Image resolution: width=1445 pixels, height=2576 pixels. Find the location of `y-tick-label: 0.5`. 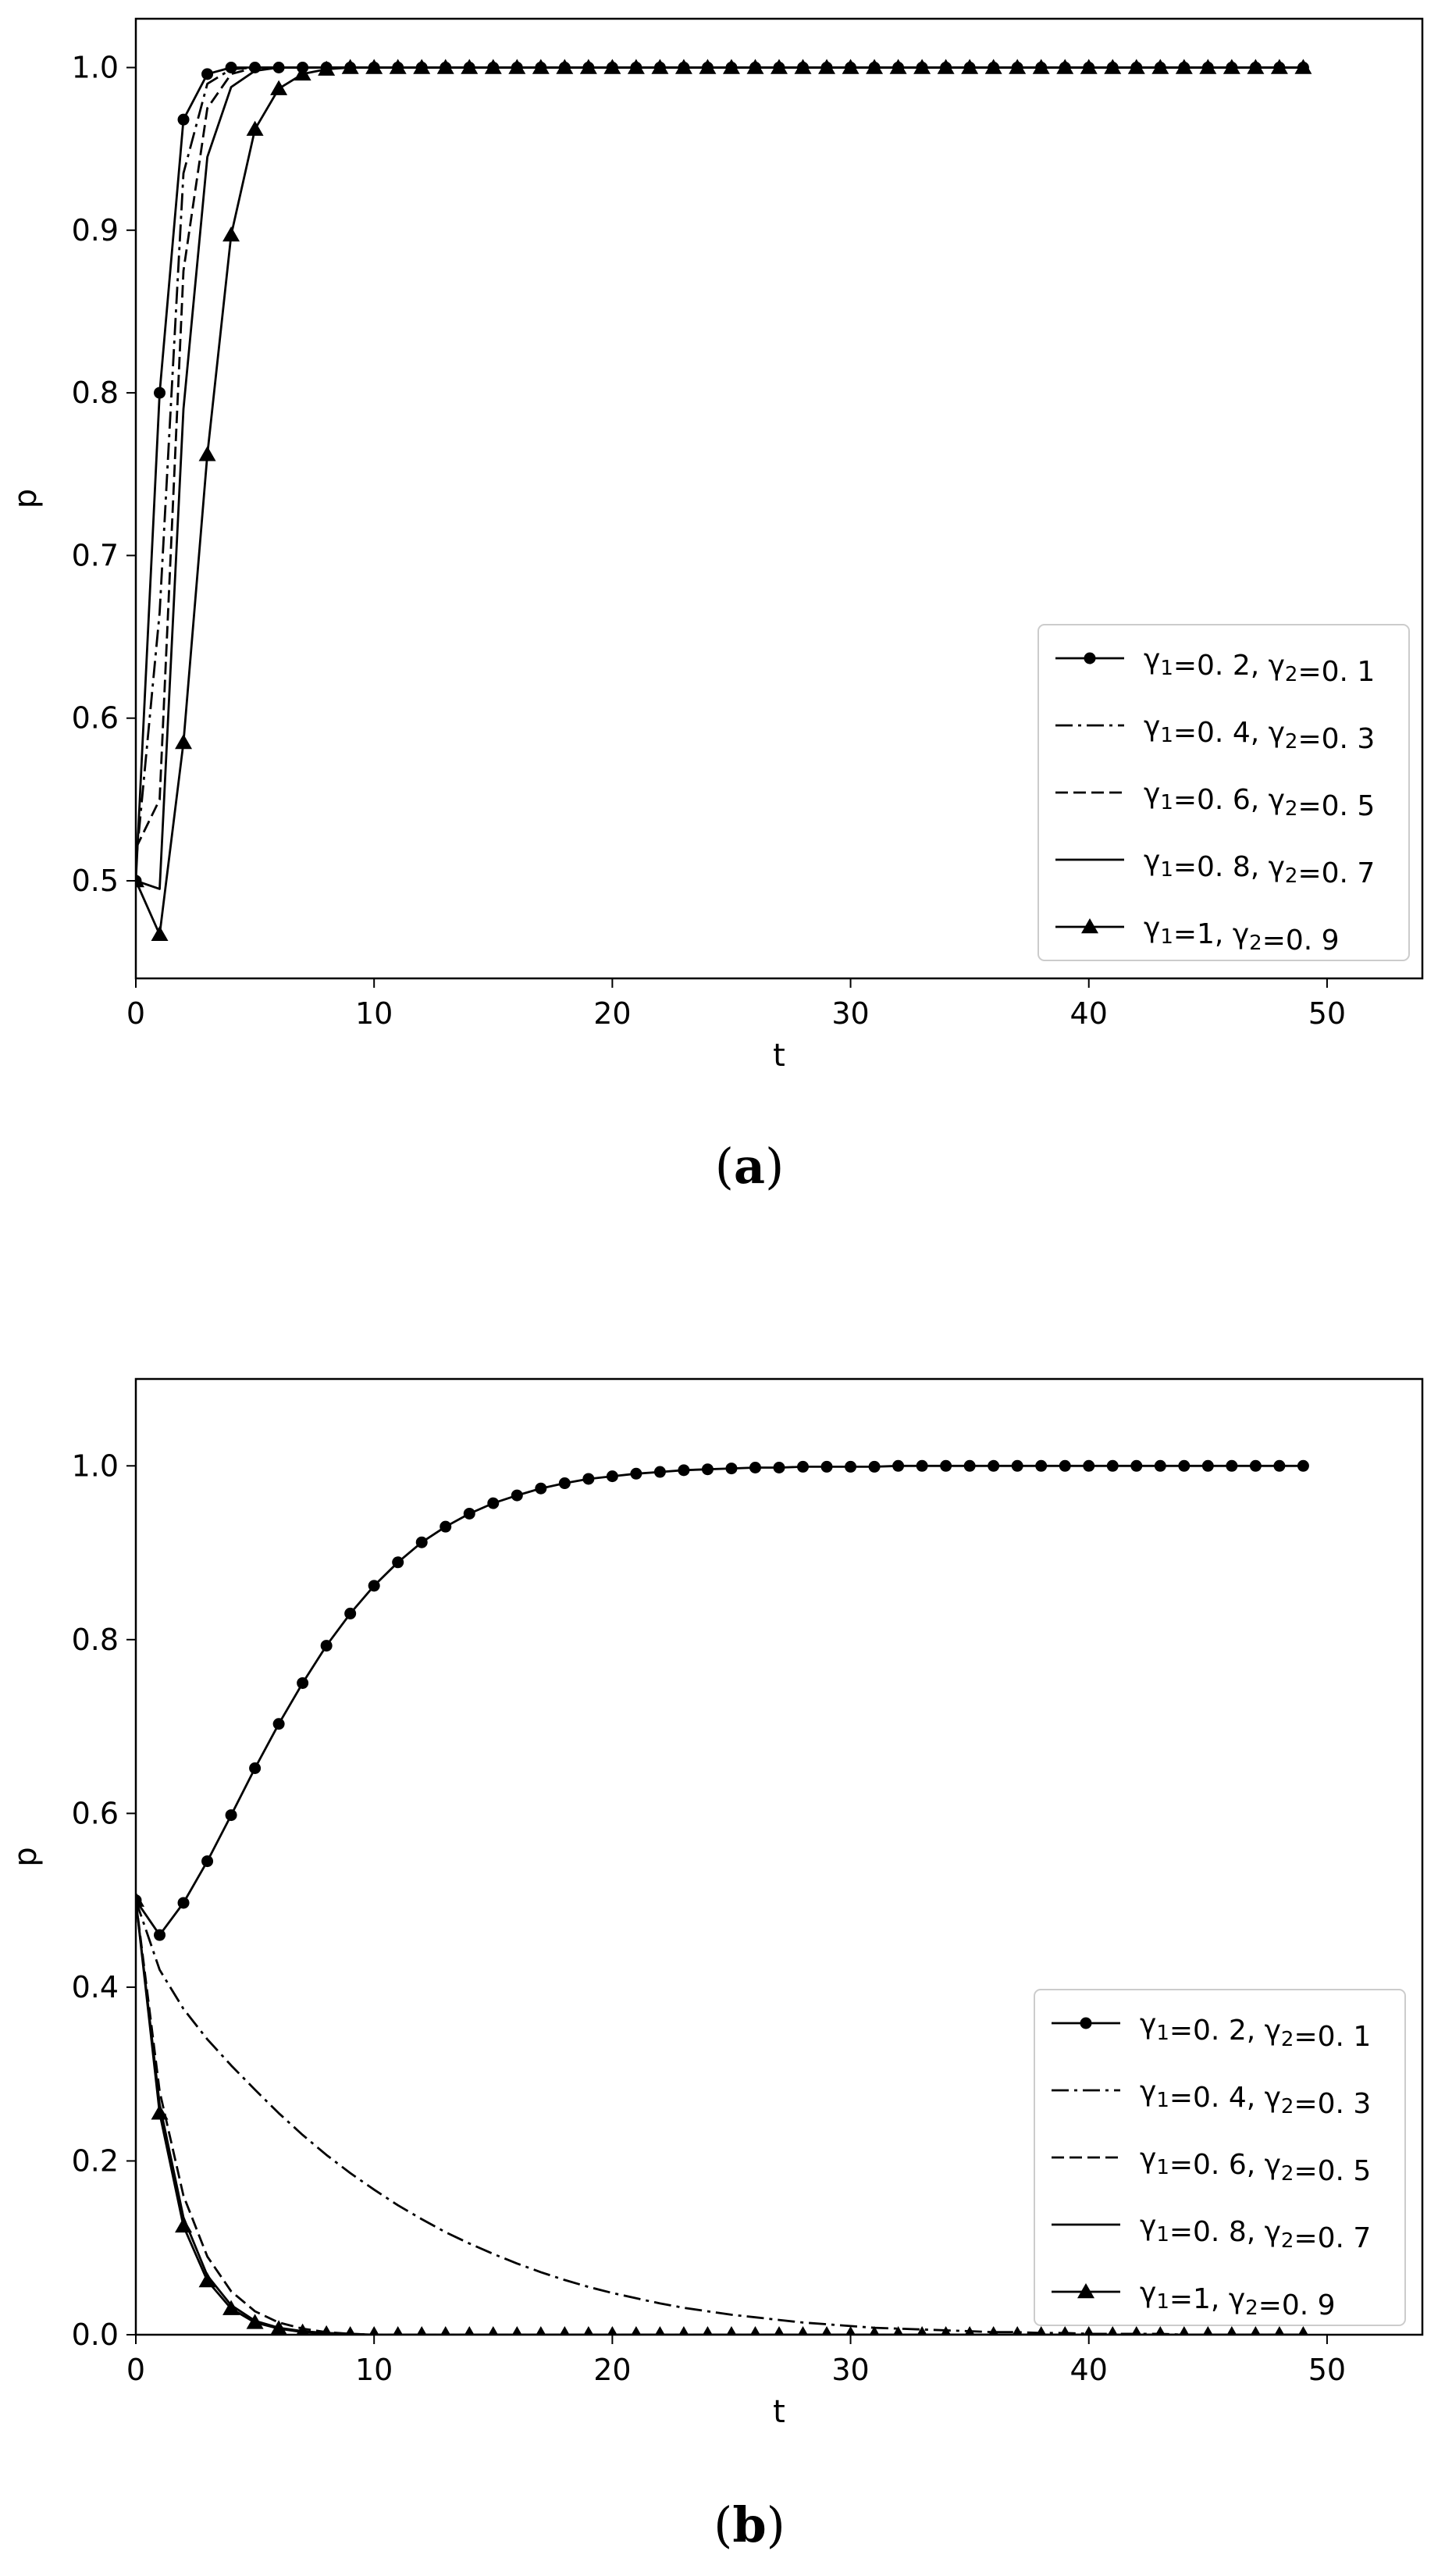

y-tick-label: 0.5 is located at coordinates (95, 881).